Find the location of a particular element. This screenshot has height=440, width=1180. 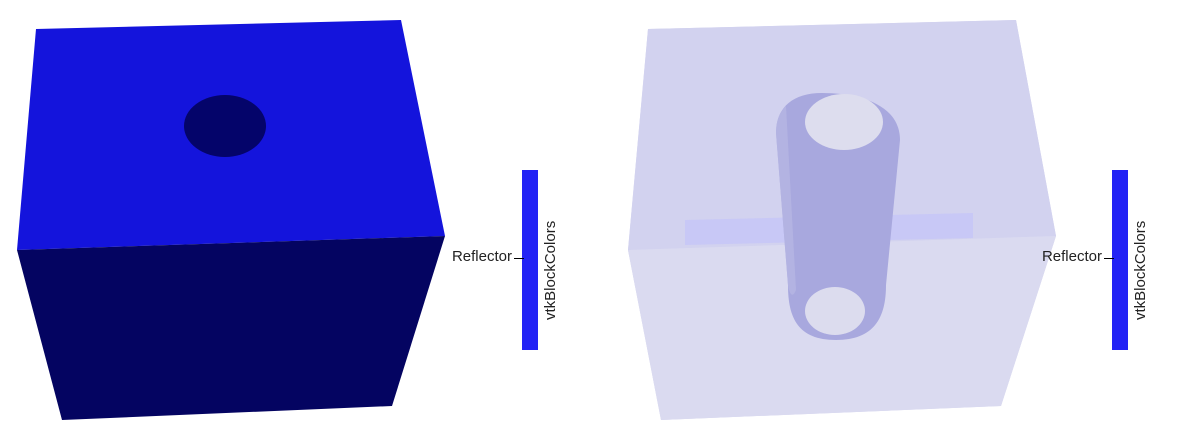

cylinder-top-cap is located at coordinates (844, 122).